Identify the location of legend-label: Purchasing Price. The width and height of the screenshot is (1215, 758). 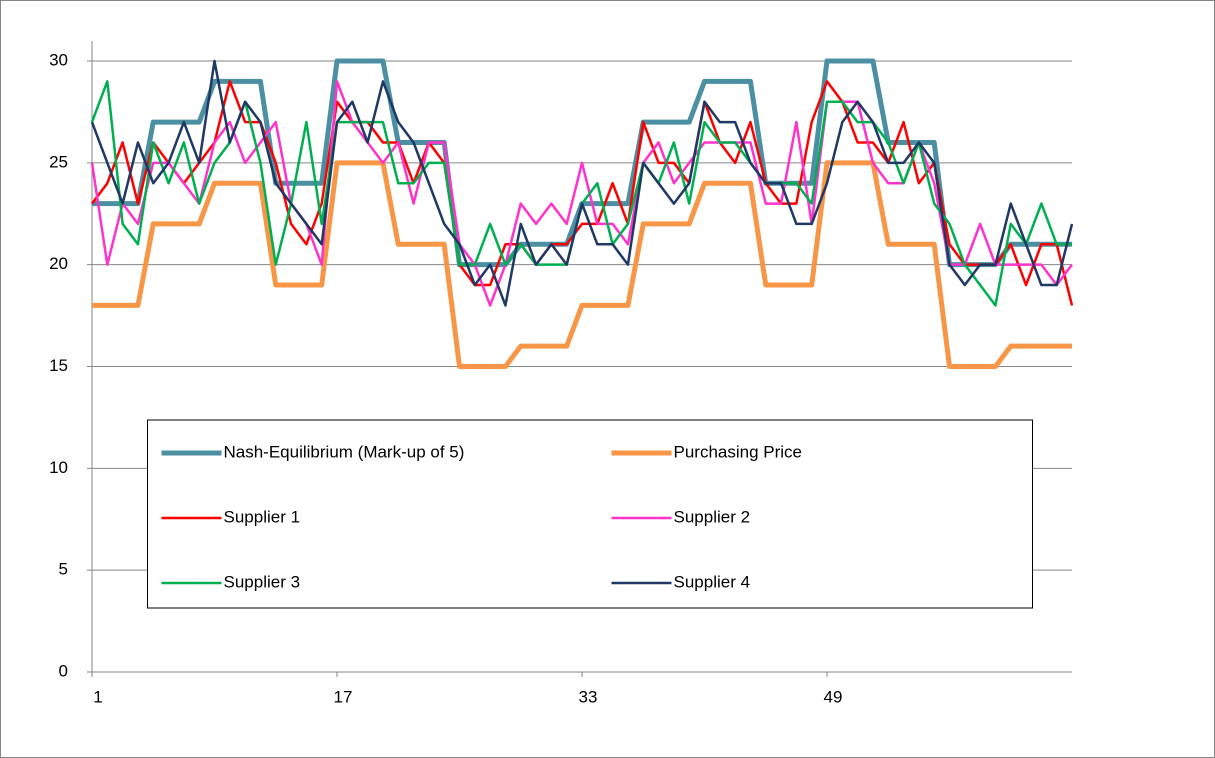
(738, 451).